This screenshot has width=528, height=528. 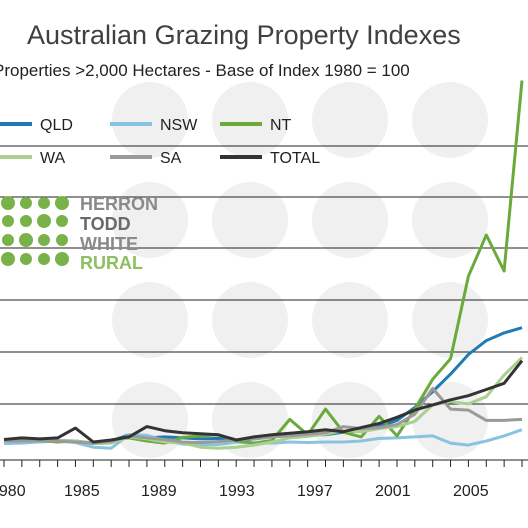 What do you see at coordinates (179, 125) in the screenshot?
I see `legend-label-nsw: NSW` at bounding box center [179, 125].